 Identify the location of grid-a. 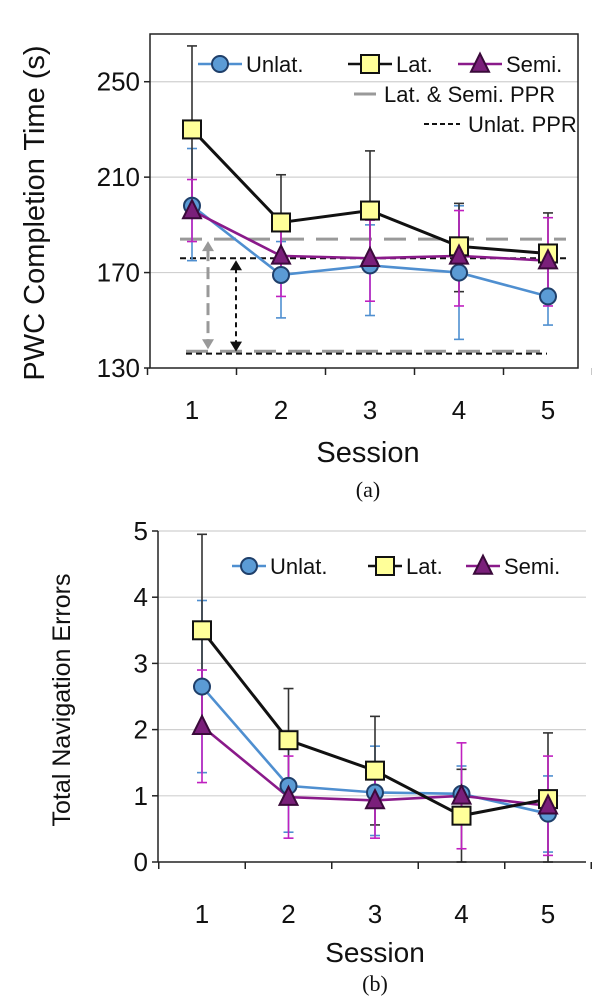
(364, 177).